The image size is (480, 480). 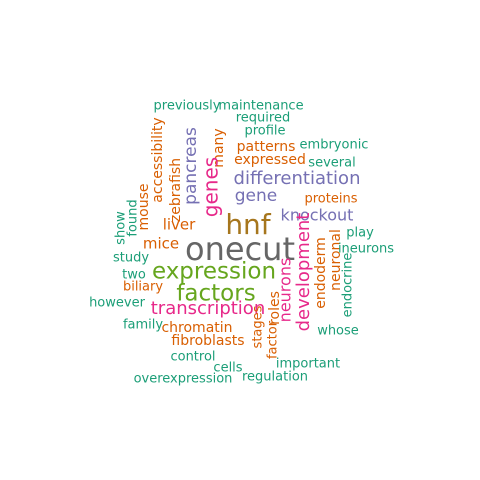 What do you see at coordinates (176, 190) in the screenshot?
I see `cloud-word-zebrafish: zebrafish` at bounding box center [176, 190].